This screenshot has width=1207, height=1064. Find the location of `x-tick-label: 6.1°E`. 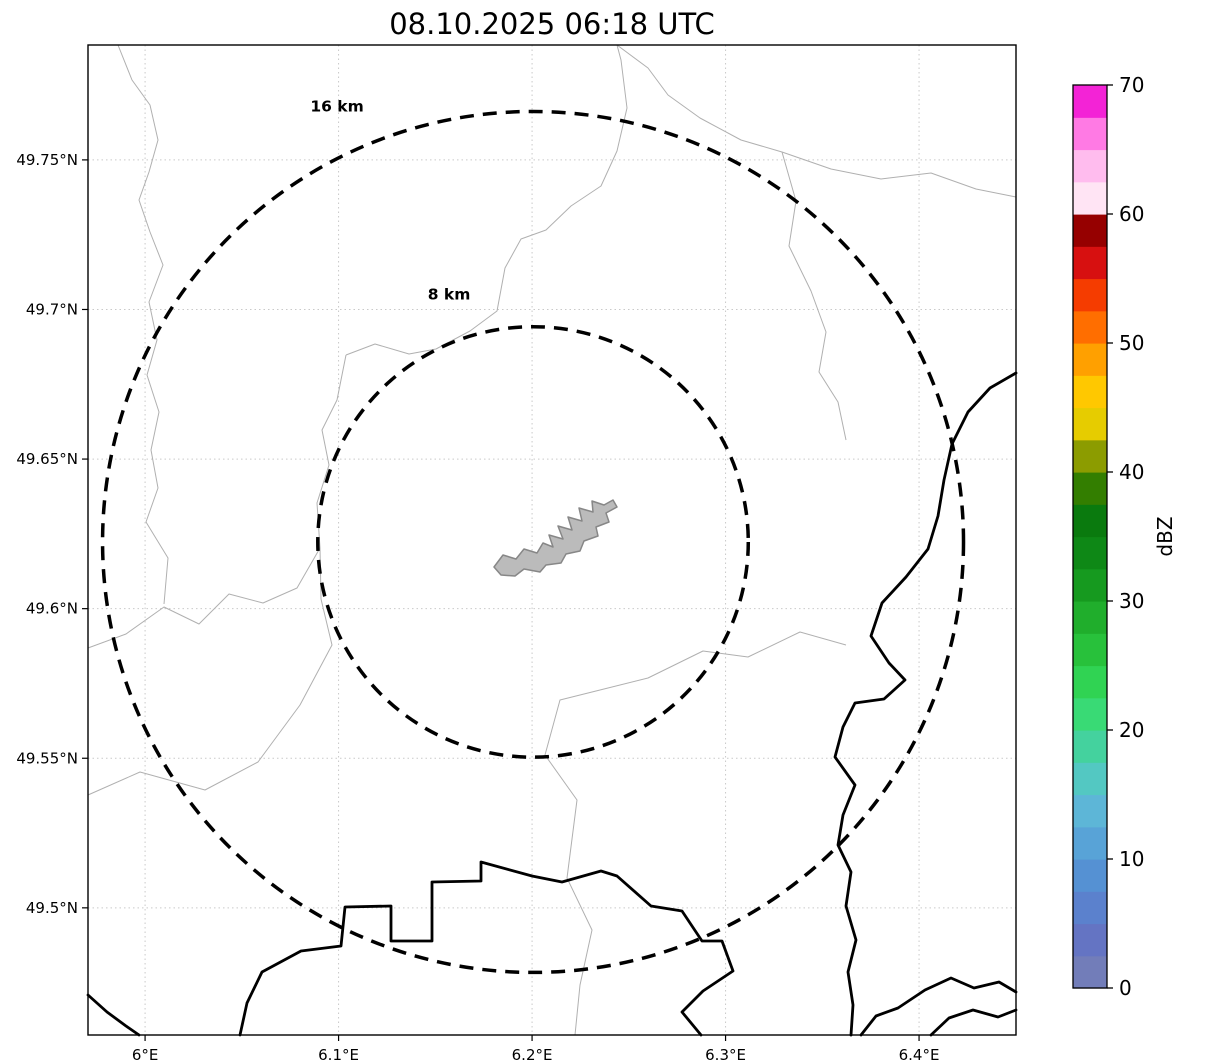

x-tick-label: 6.1°E is located at coordinates (338, 1055).